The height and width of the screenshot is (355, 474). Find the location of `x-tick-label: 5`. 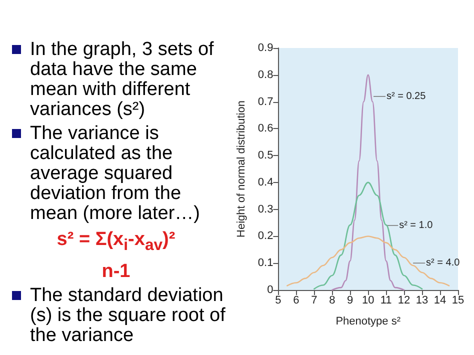

x-tick-label: 5 is located at coordinates (278, 300).